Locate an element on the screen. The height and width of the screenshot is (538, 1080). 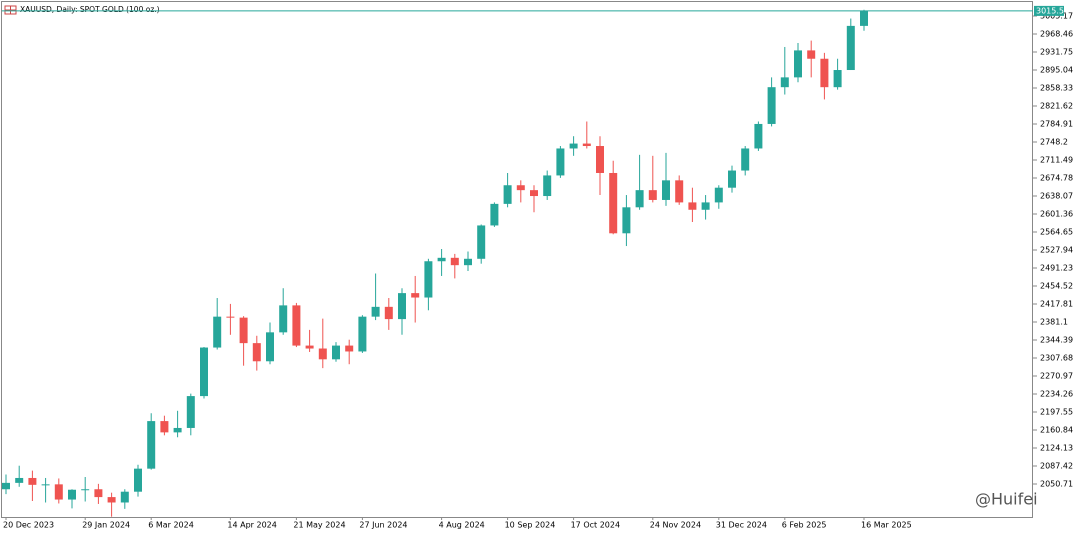
y-tick-label: 2307.68 is located at coordinates (1056, 357).